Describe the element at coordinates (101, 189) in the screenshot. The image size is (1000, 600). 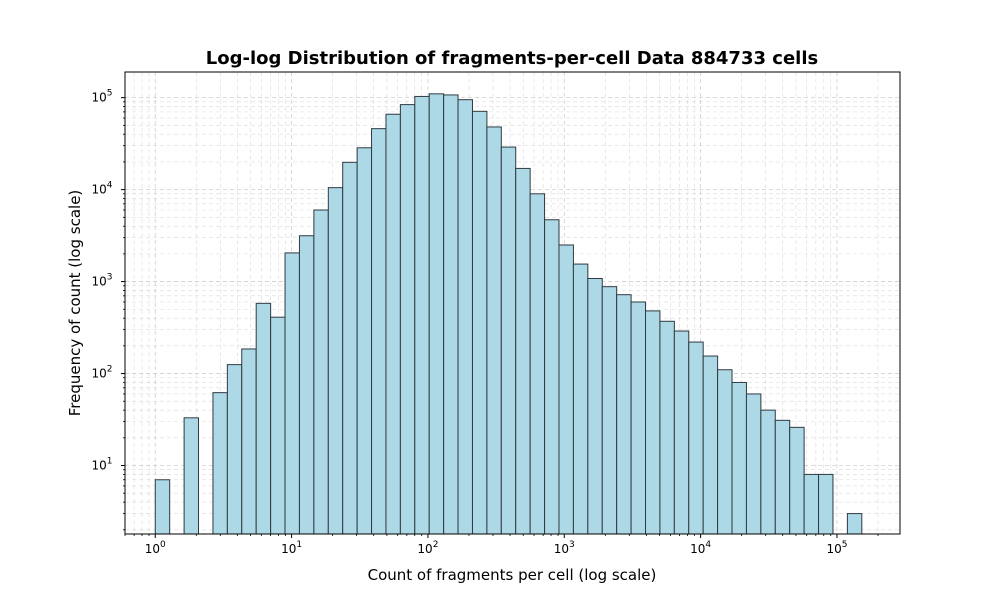
I see `y-tick-label: 10⁴` at that location.